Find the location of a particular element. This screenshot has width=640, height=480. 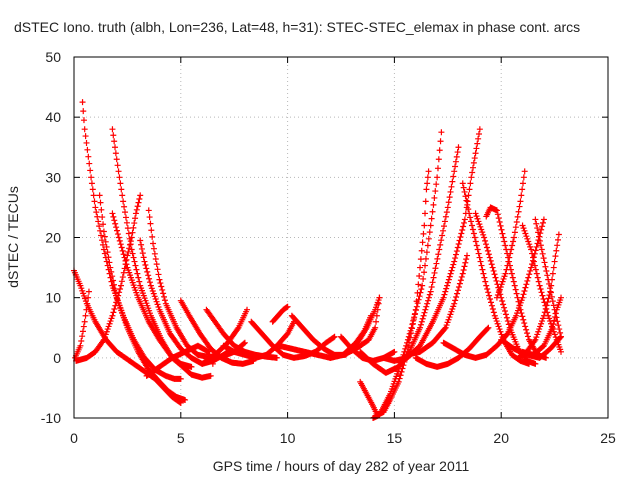

x-tick-label: 25 is located at coordinates (608, 438).